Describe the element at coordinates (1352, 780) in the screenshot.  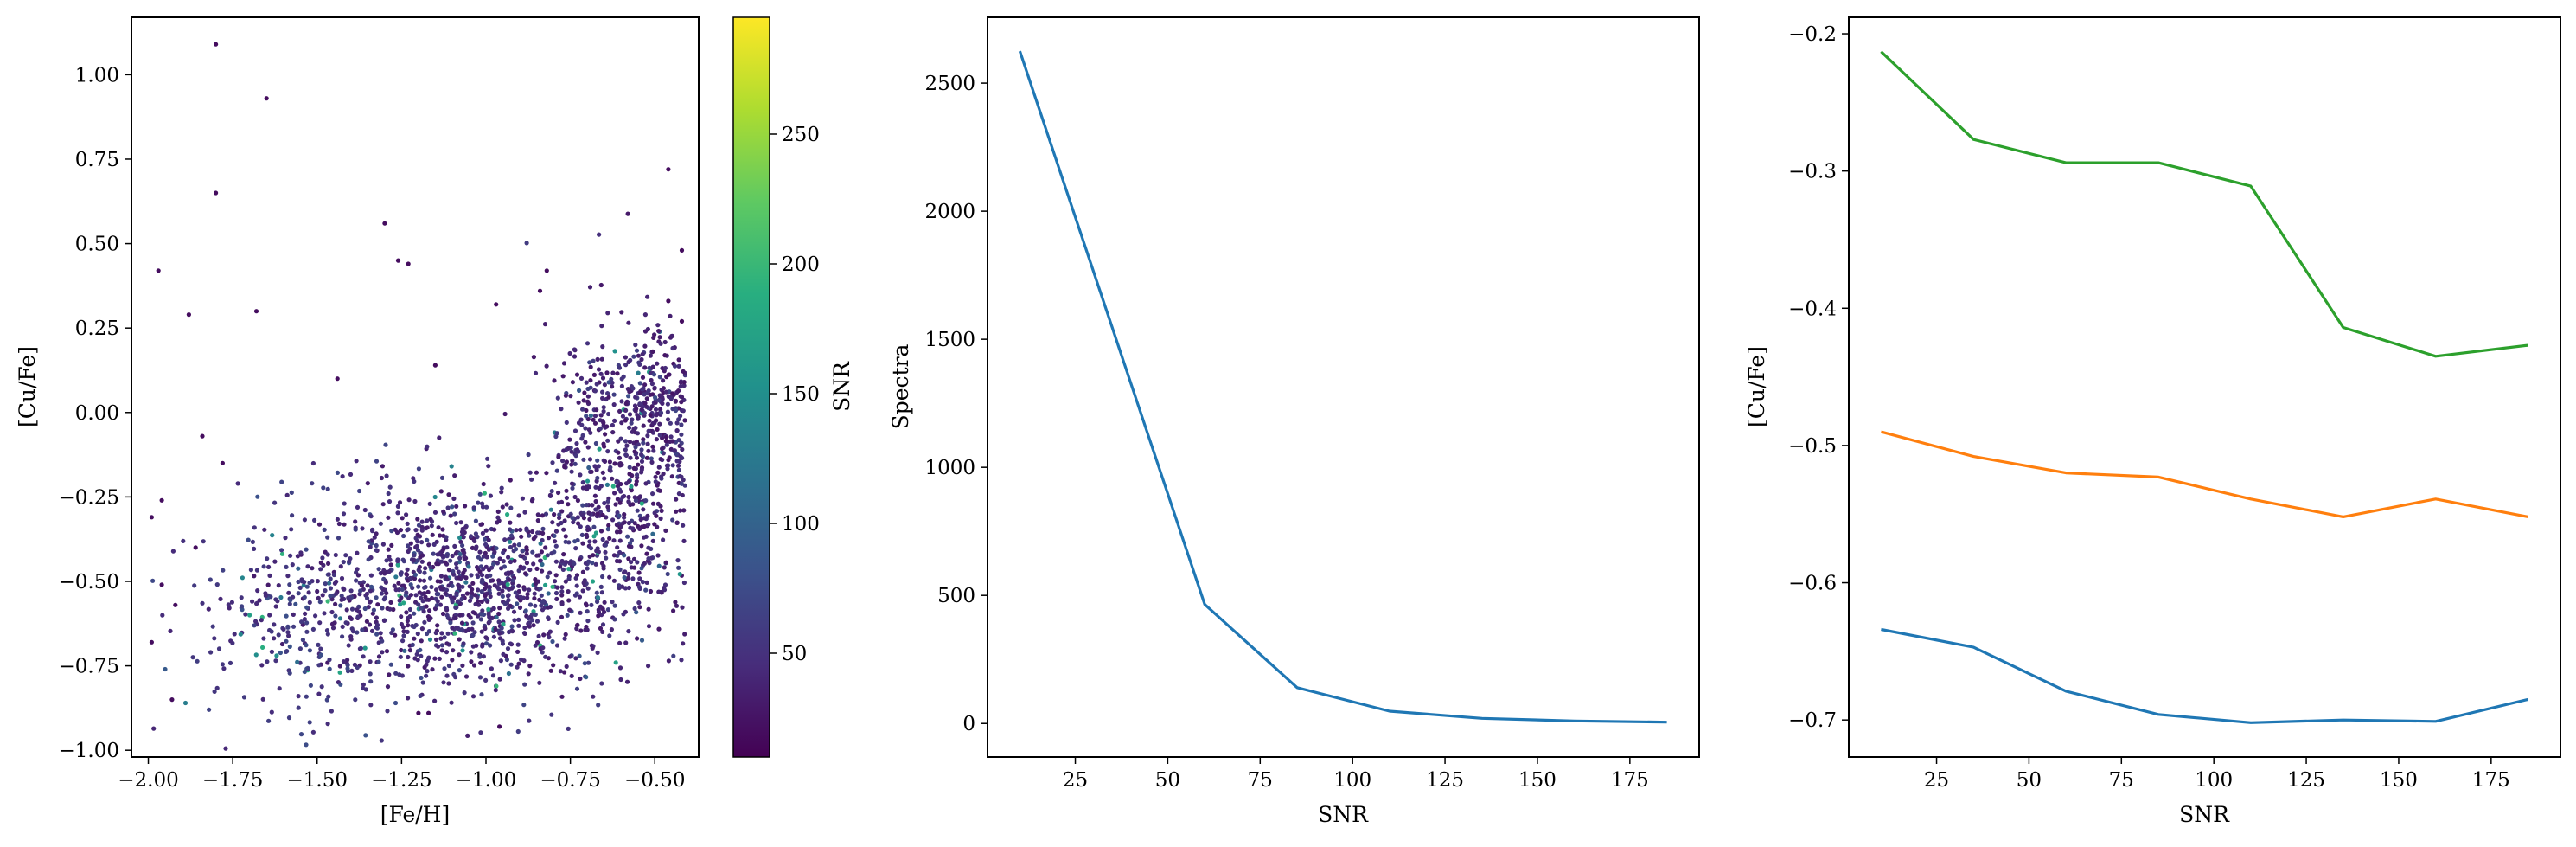
I see `spectra-x-tick-label: 100` at that location.